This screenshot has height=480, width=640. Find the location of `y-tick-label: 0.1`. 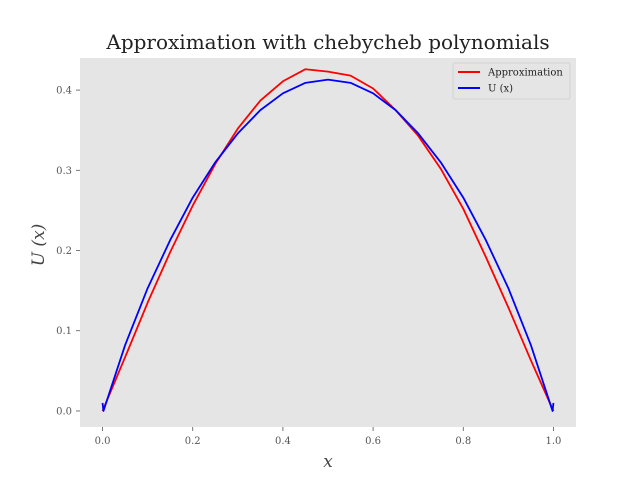

y-tick-label: 0.1 is located at coordinates (64, 331).